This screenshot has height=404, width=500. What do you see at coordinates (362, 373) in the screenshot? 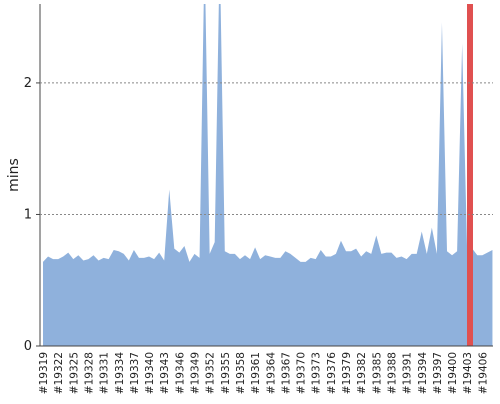
I see `x-tick-label: #19382` at bounding box center [362, 373].